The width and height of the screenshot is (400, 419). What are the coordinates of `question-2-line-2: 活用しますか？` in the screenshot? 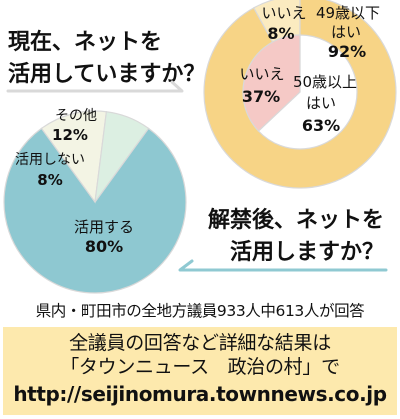 It's located at (307, 252).